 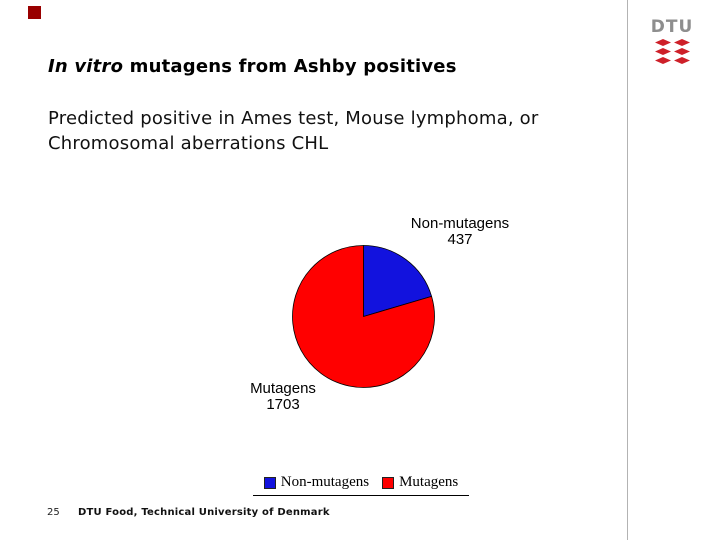 What do you see at coordinates (460, 223) in the screenshot?
I see `pie-label-non-mutagens: Non-mutagens` at bounding box center [460, 223].